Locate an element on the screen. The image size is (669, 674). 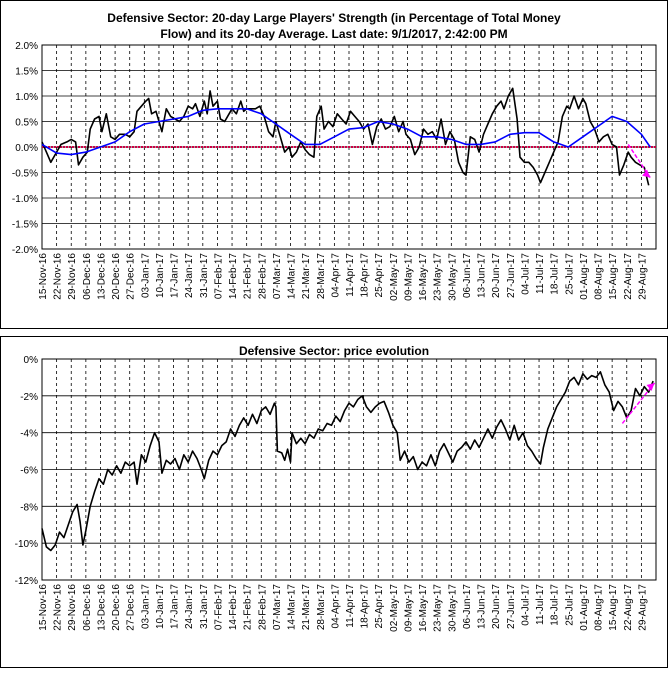
series-line-strength is located at coordinates (345, 136).